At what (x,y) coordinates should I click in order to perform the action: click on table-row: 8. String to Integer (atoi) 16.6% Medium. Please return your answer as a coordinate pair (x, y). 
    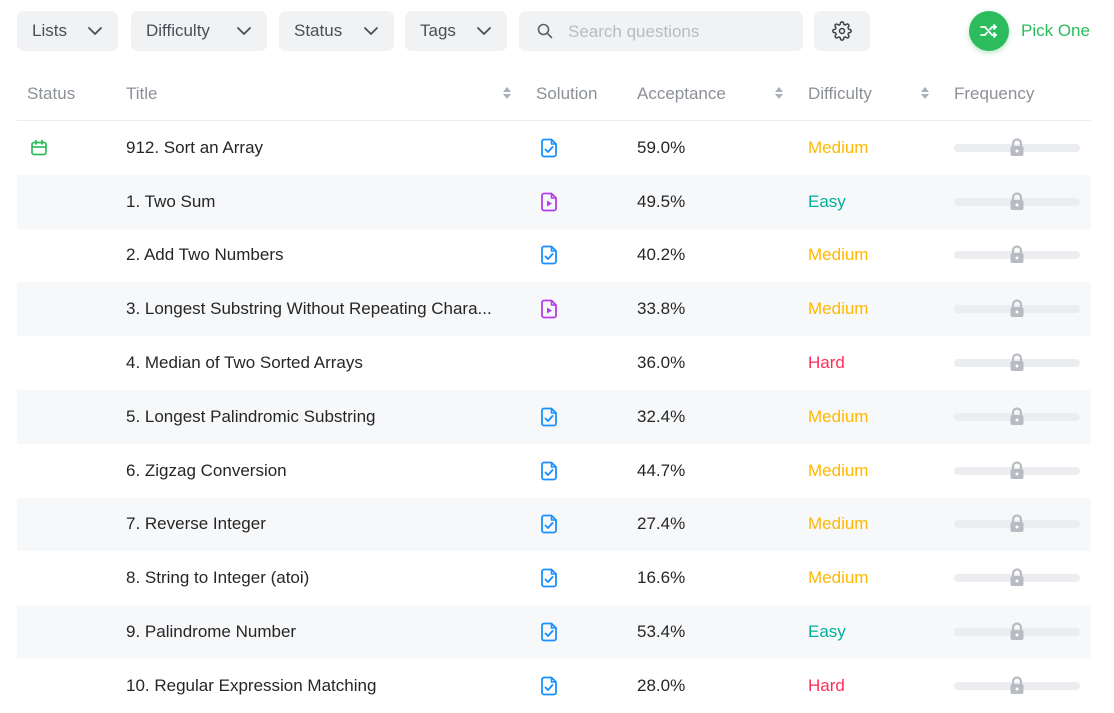
    Looking at the image, I should click on (554, 578).